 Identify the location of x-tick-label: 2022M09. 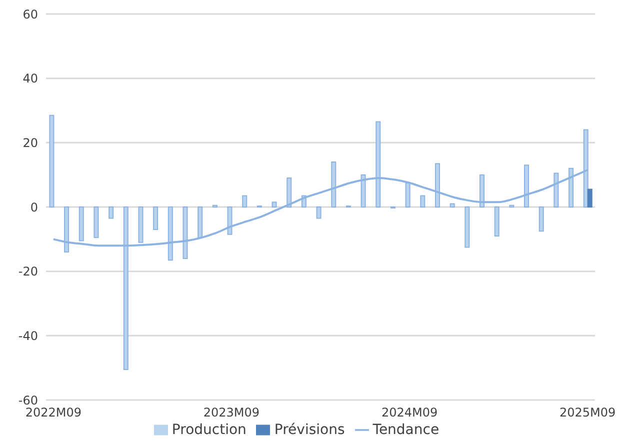
(53, 413).